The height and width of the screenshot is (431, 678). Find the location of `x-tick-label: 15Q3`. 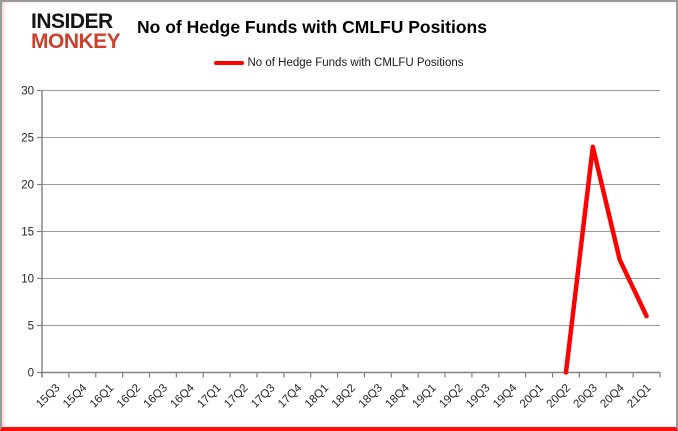

x-tick-label: 15Q3 is located at coordinates (48, 396).